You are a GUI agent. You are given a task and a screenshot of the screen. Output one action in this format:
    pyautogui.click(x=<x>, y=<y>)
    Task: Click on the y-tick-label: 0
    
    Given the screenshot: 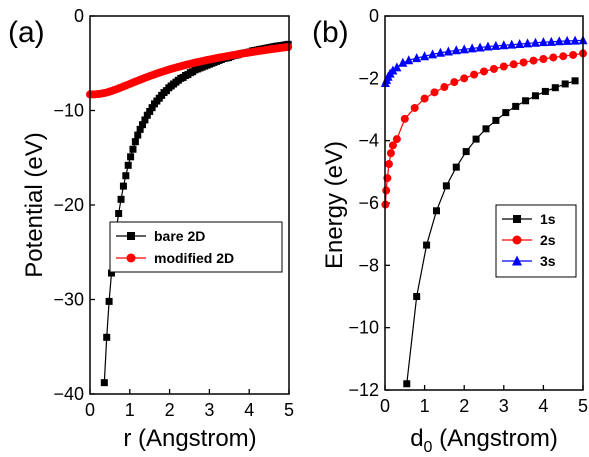 What is the action you would take?
    pyautogui.click(x=79, y=16)
    